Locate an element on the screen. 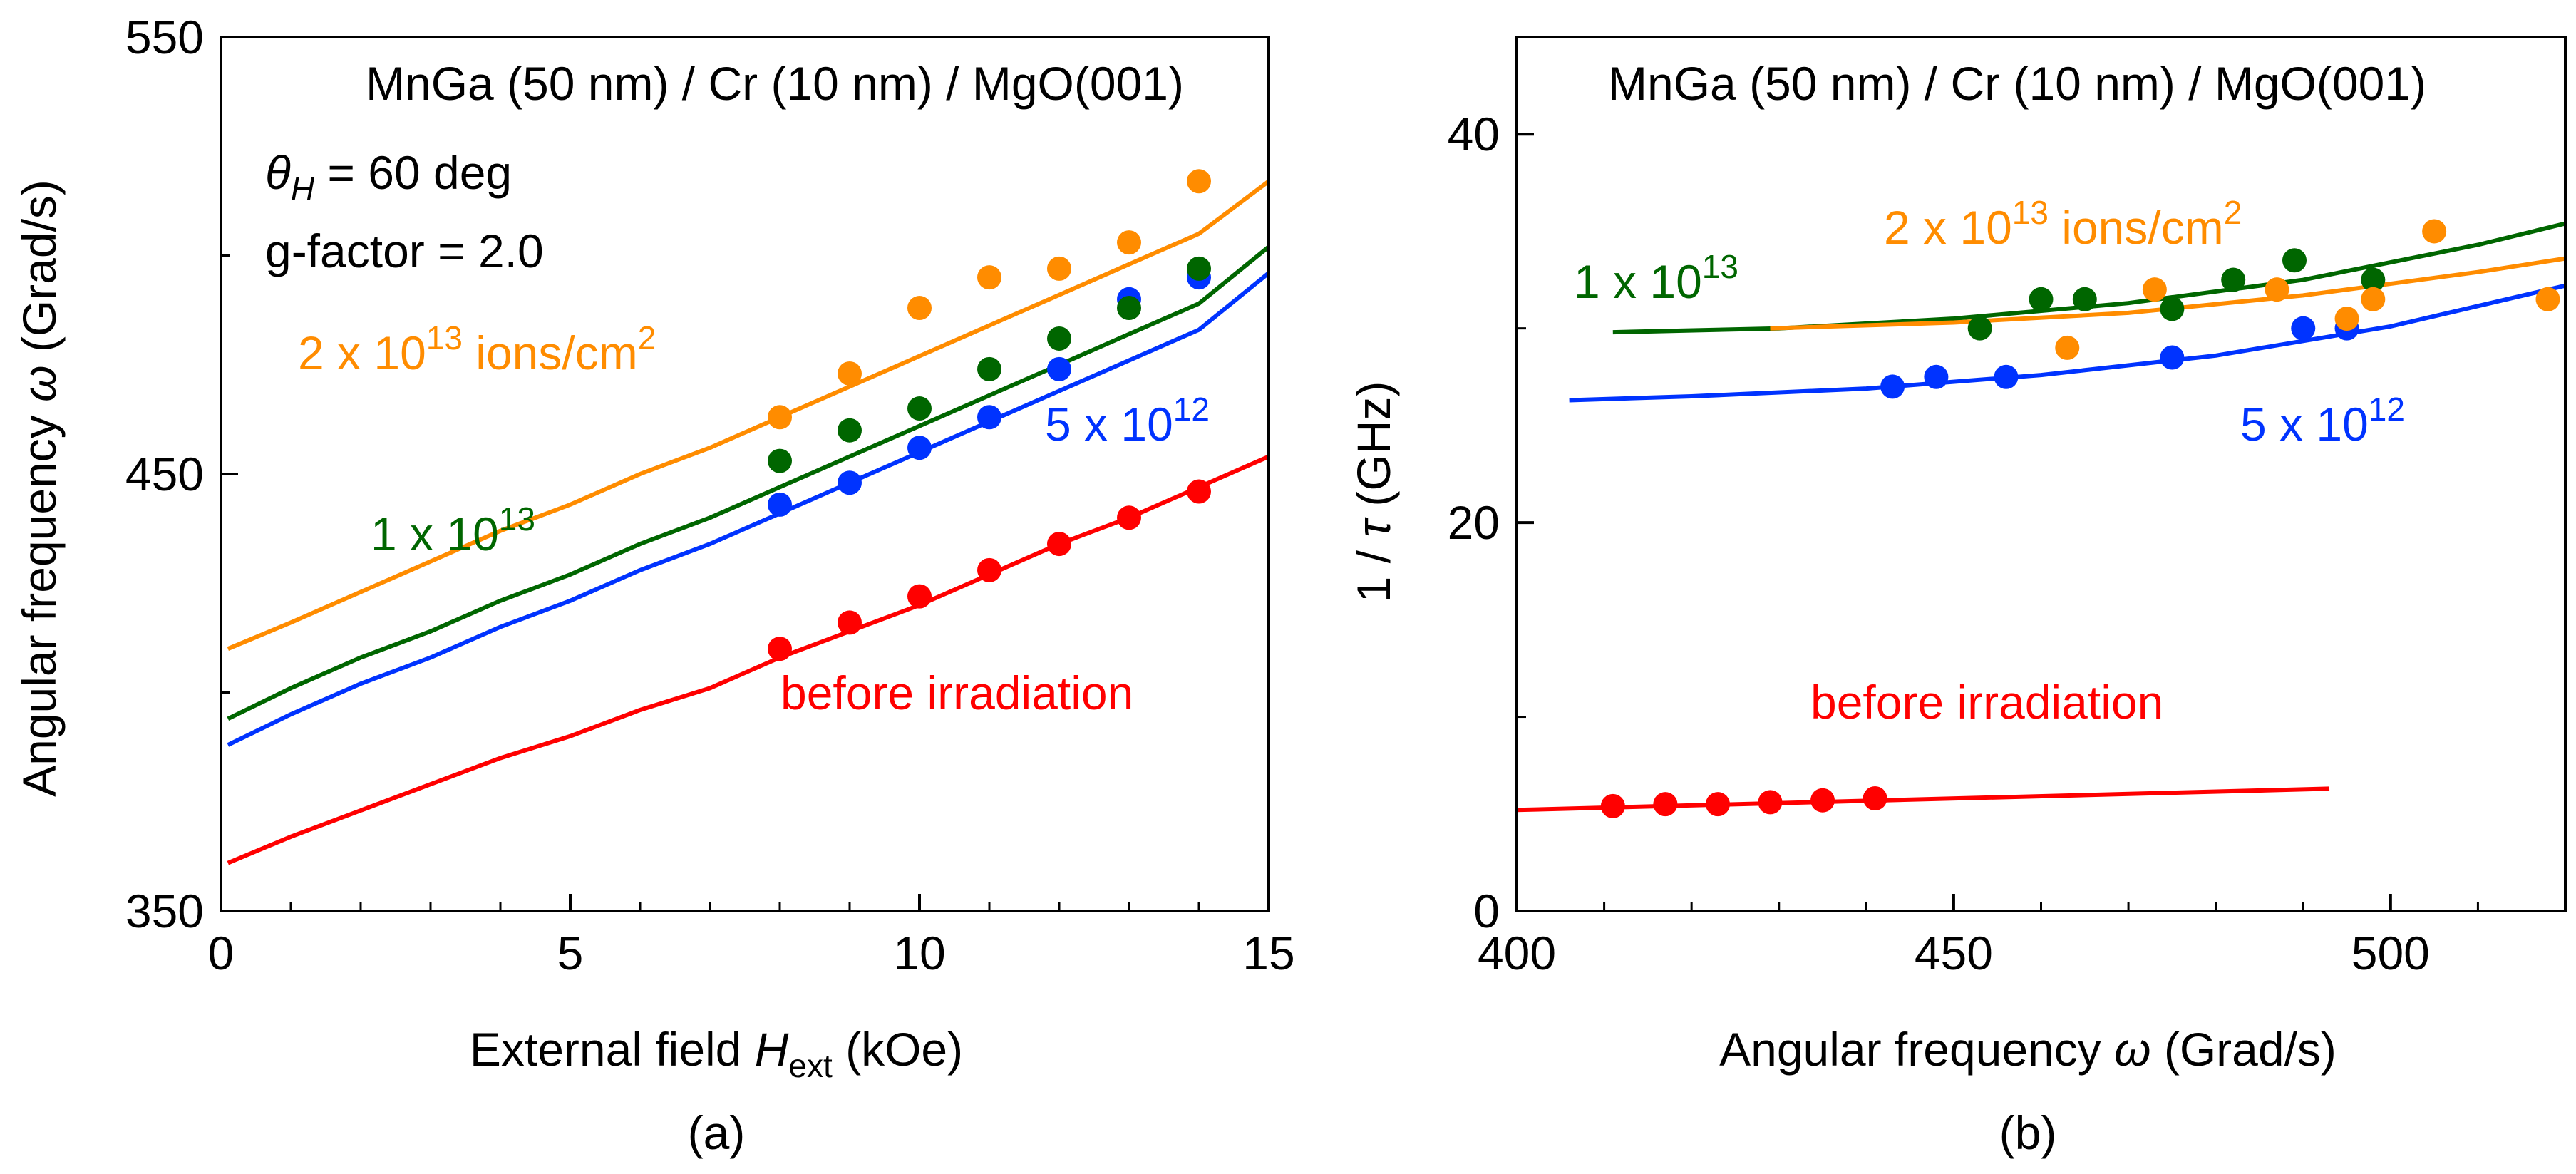  ylabel-symbol: ω is located at coordinates (39, 383).